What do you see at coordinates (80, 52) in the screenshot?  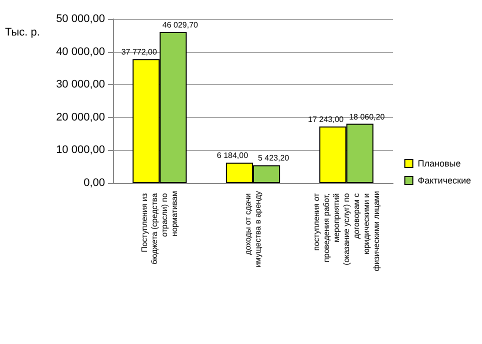 I see `y-tick-label: 40 000,00` at bounding box center [80, 52].